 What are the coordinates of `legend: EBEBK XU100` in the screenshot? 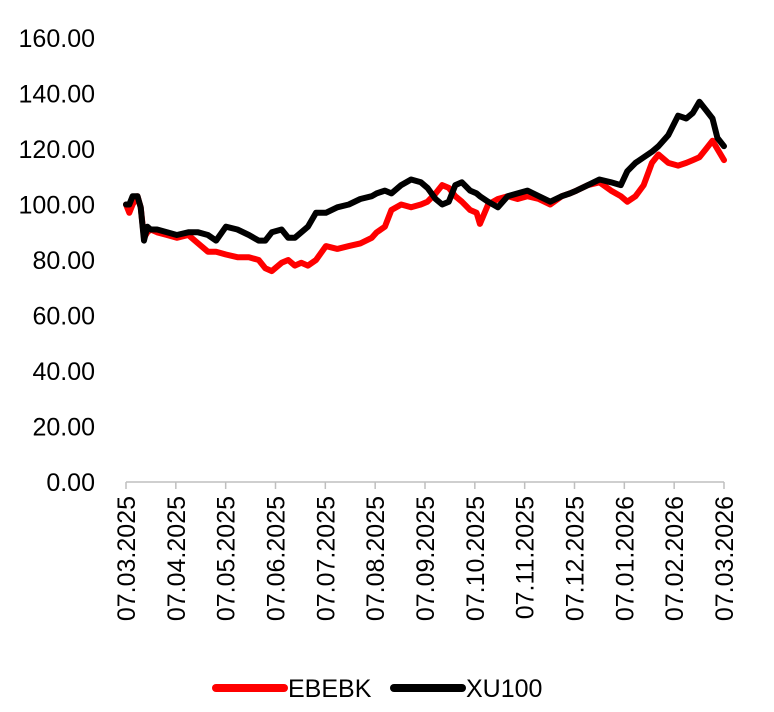 It's located at (377, 689).